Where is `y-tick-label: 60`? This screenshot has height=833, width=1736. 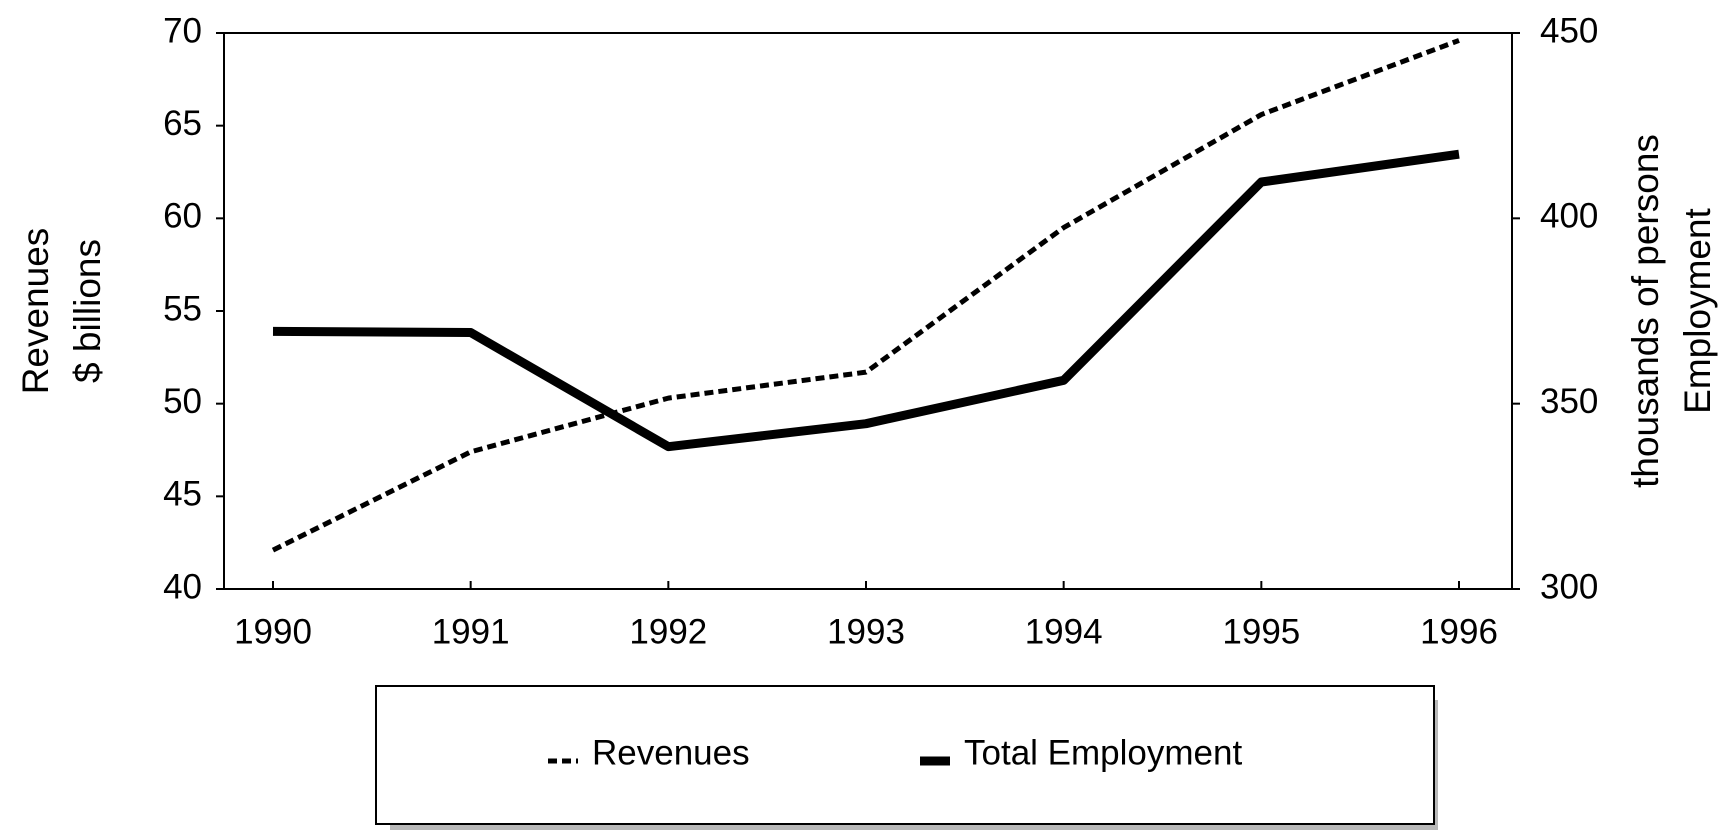
y-tick-label: 60 is located at coordinates (182, 216).